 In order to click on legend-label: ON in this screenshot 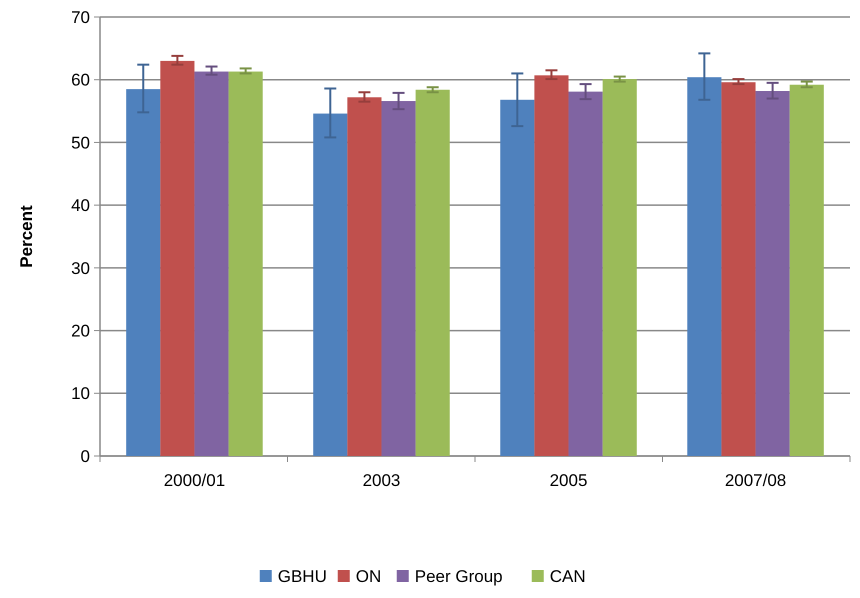, I will do `click(369, 576)`.